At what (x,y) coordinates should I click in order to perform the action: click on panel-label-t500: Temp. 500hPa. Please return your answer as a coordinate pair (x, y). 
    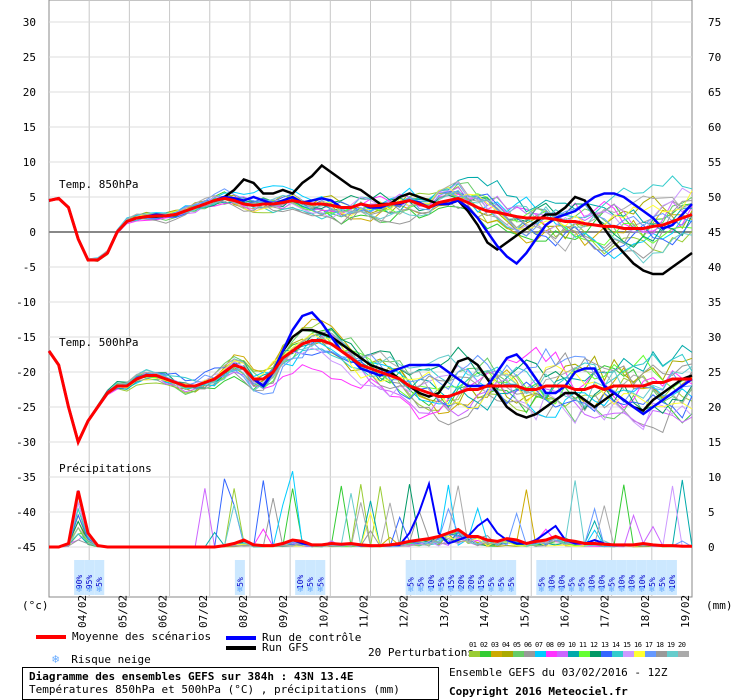
    Looking at the image, I should click on (98, 342).